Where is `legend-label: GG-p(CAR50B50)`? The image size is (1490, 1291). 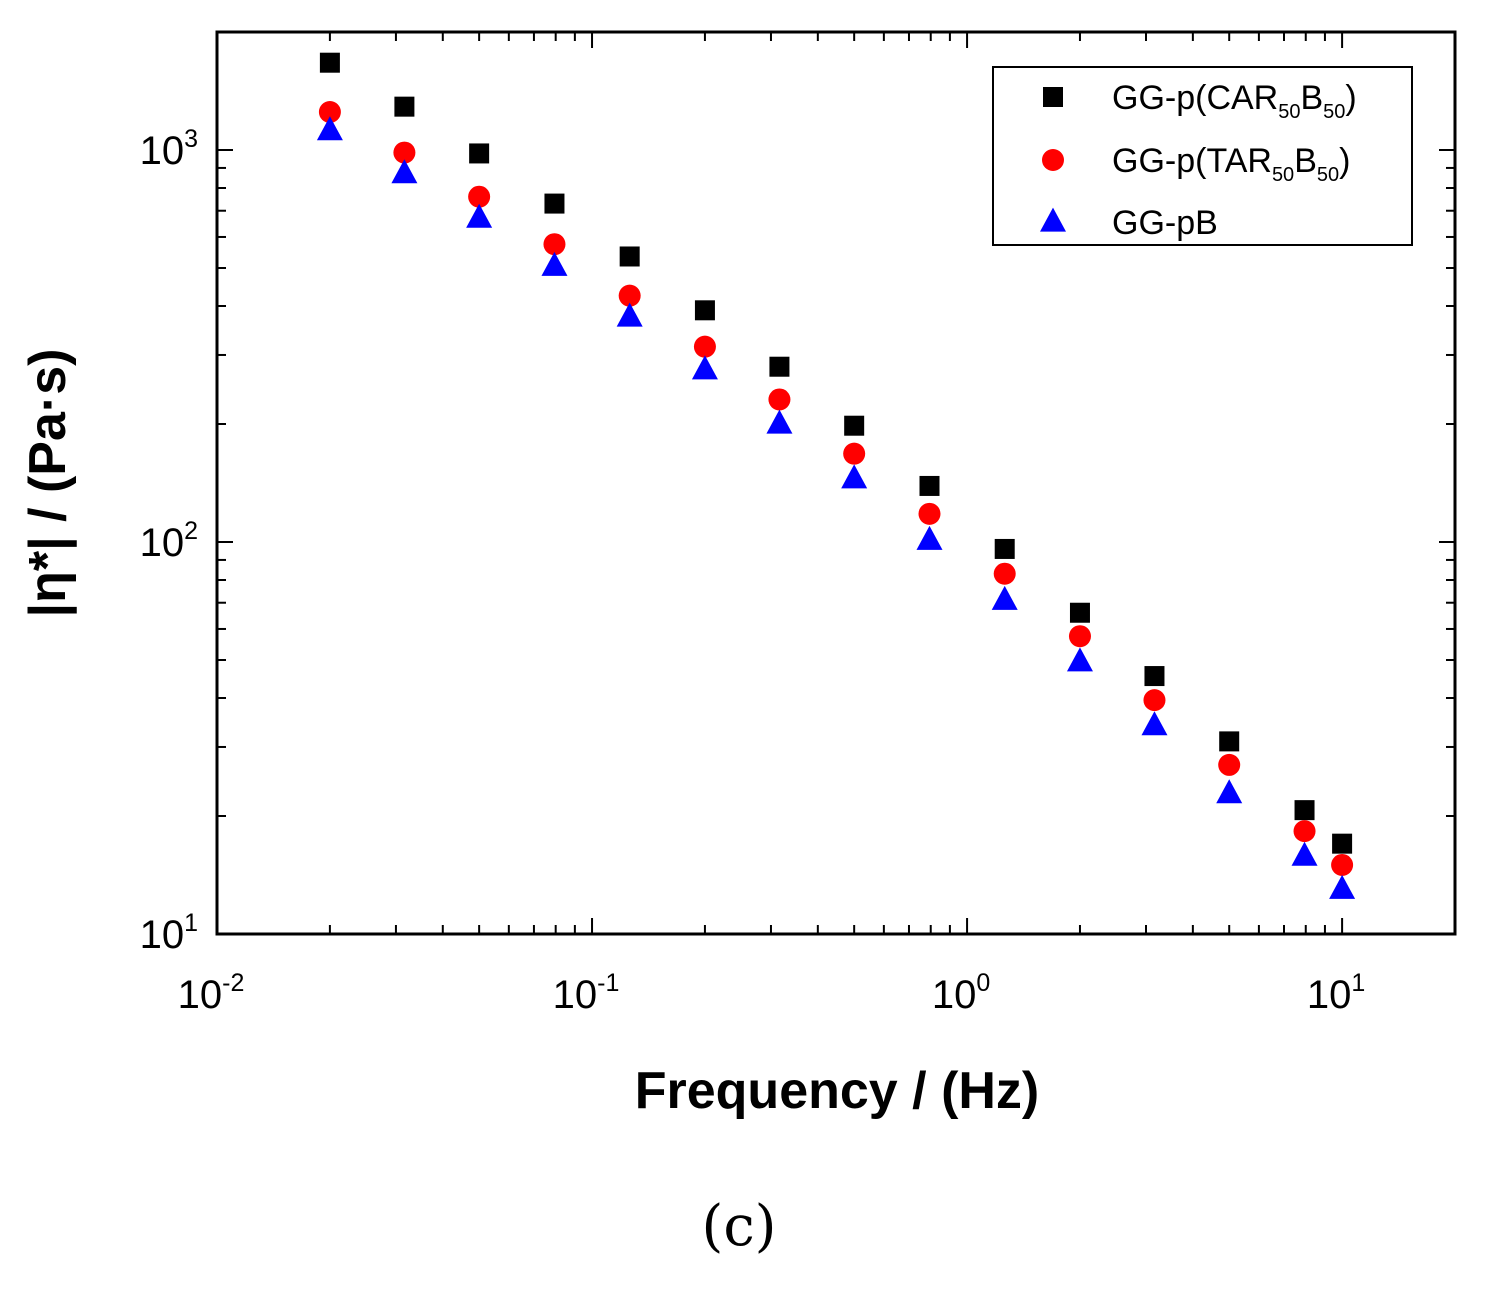
legend-label: GG-p(CAR50B50) is located at coordinates (1234, 101).